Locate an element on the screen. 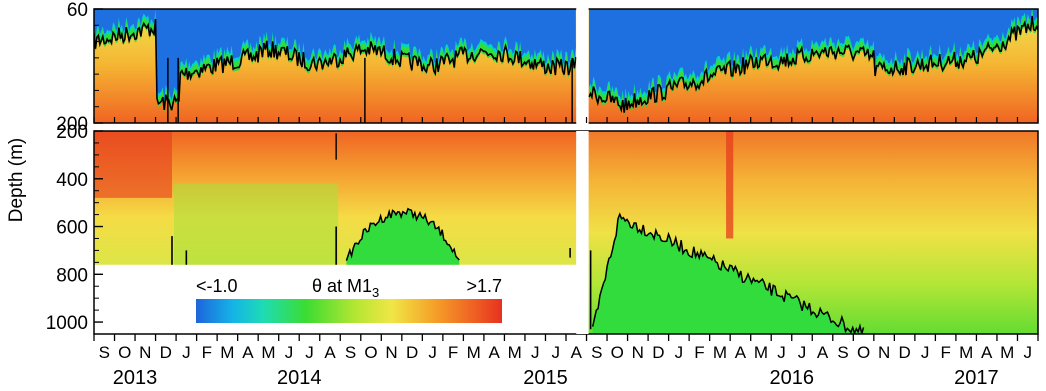 Image resolution: width=1046 pixels, height=391 pixels. month-label-42: M is located at coordinates (966, 352).